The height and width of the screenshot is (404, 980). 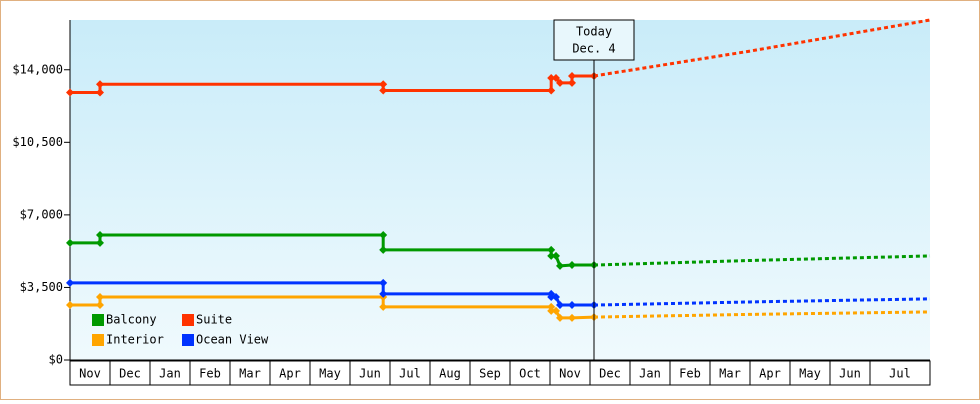 What do you see at coordinates (37, 142) in the screenshot?
I see `y-tick-label: $10,500` at bounding box center [37, 142].